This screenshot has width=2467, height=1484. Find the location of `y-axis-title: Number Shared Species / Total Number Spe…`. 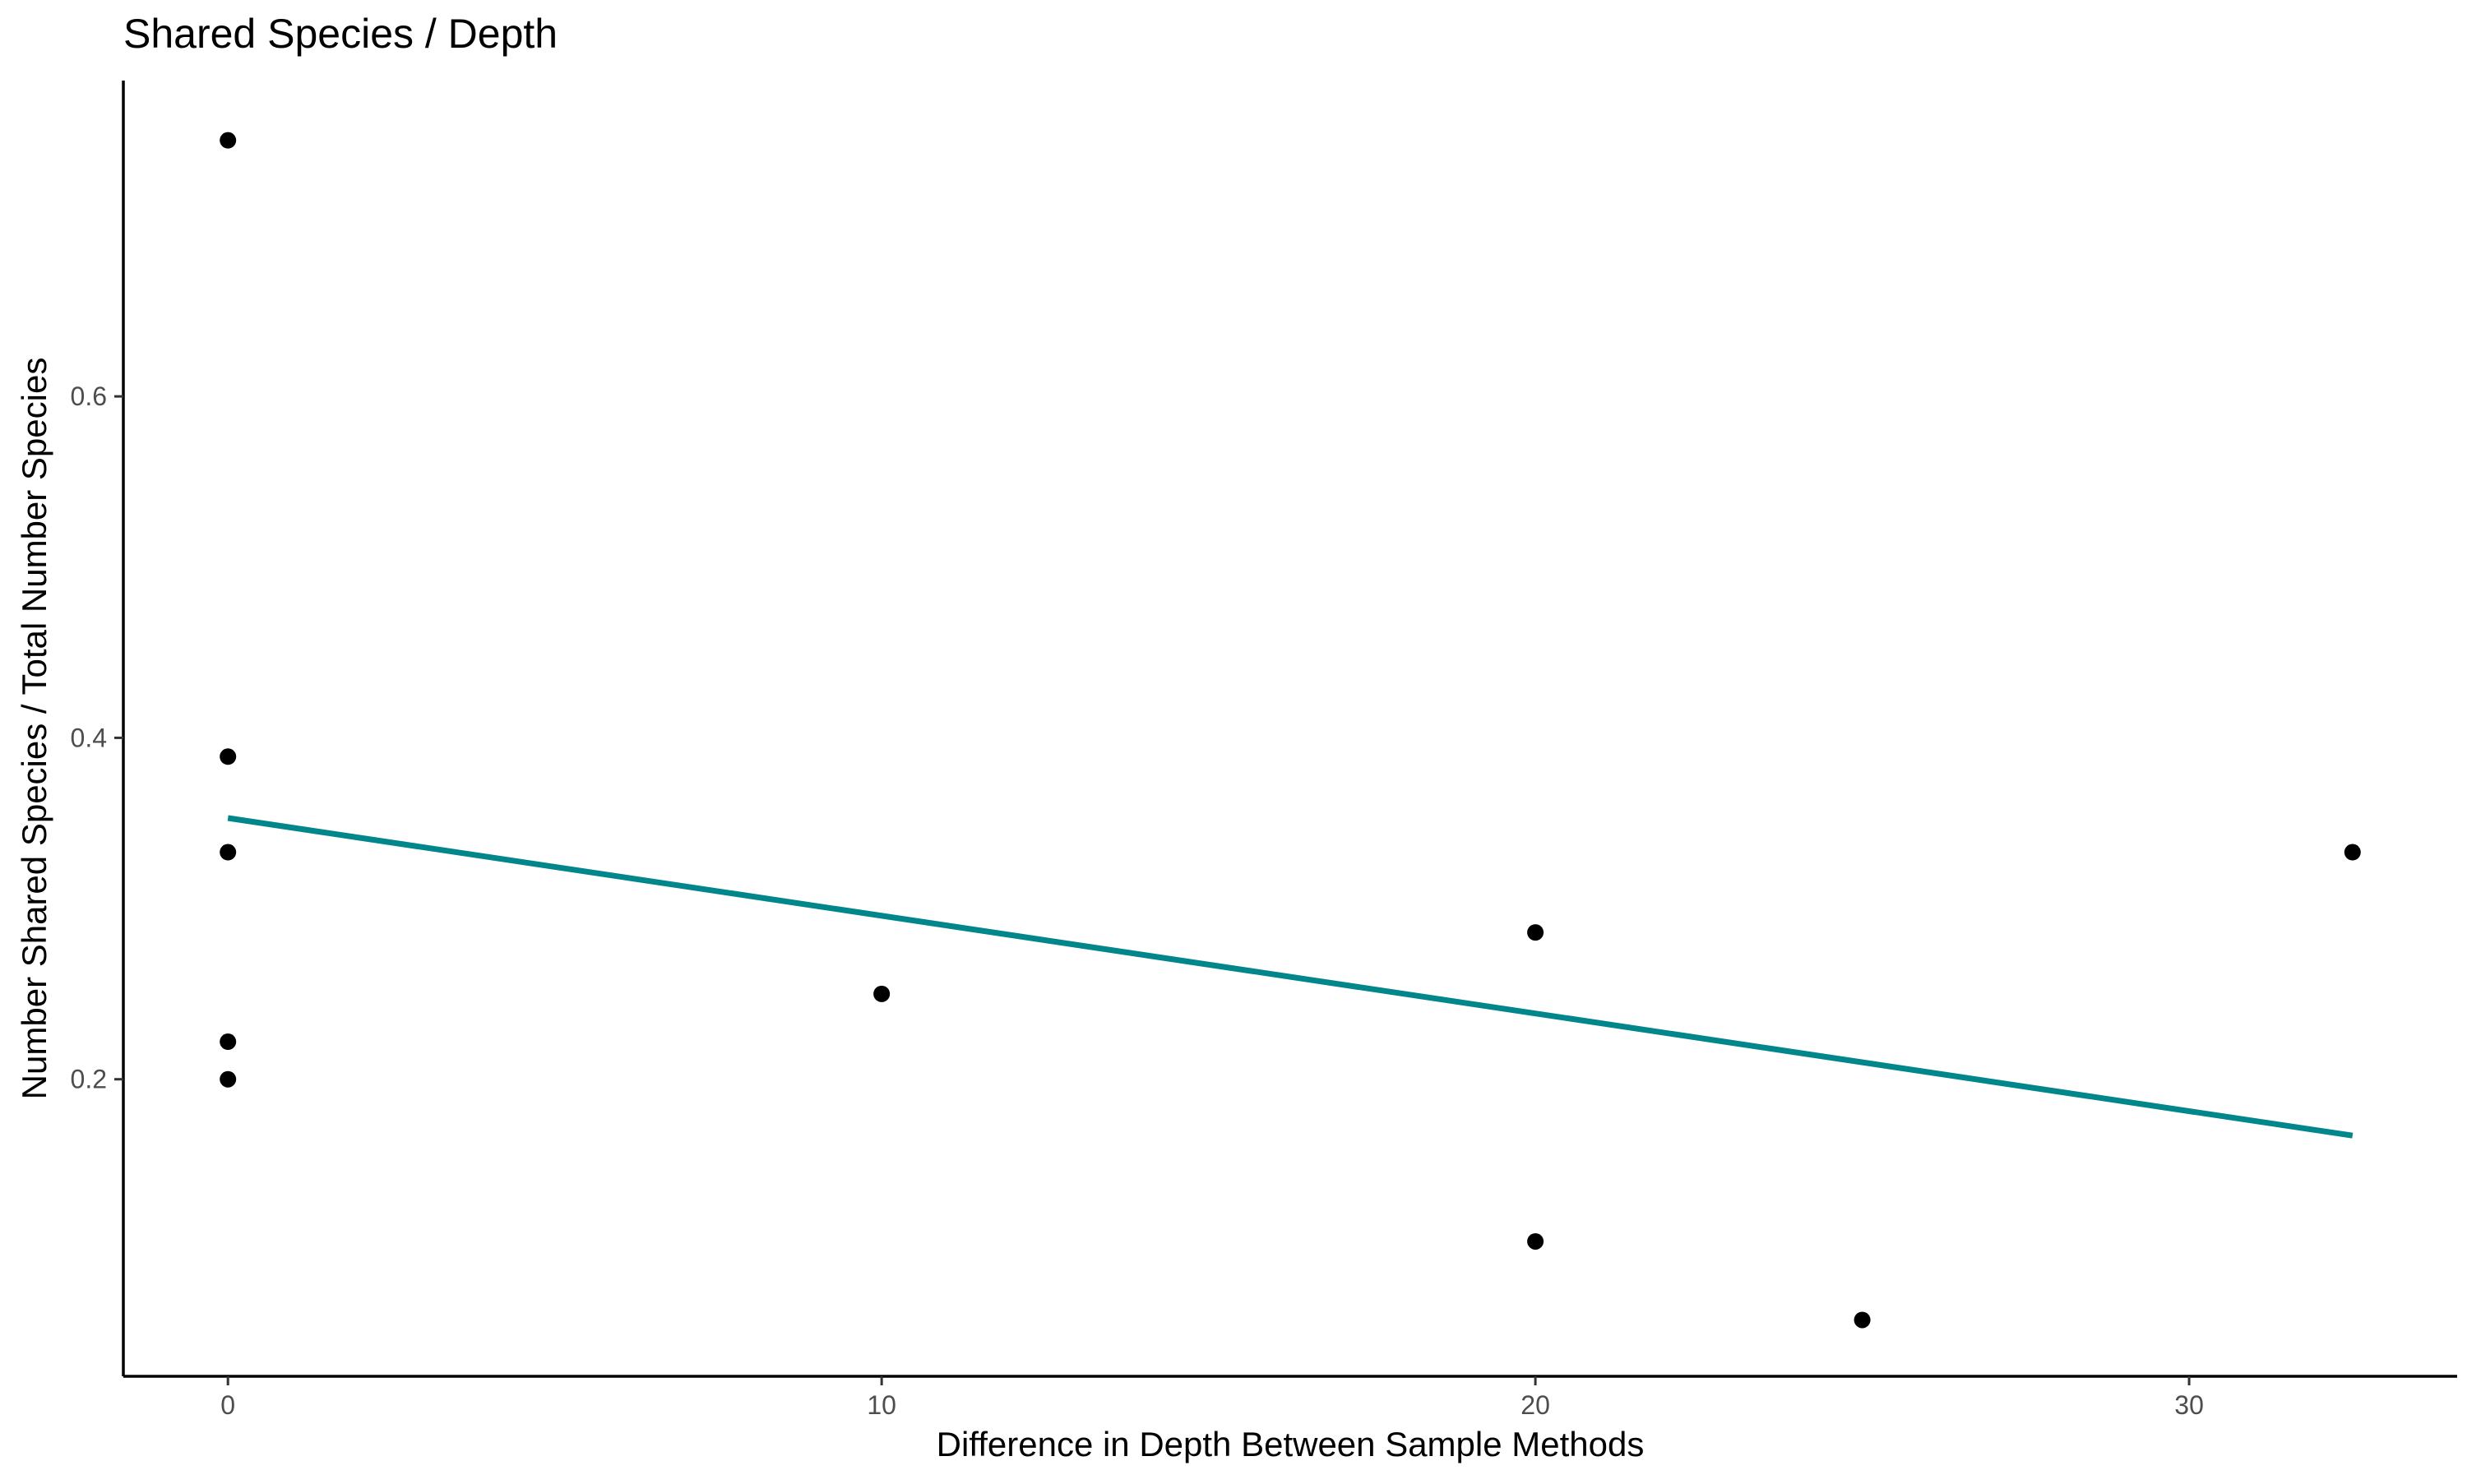

y-axis-title: Number Shared Species / Total Number Spe… is located at coordinates (34, 729).